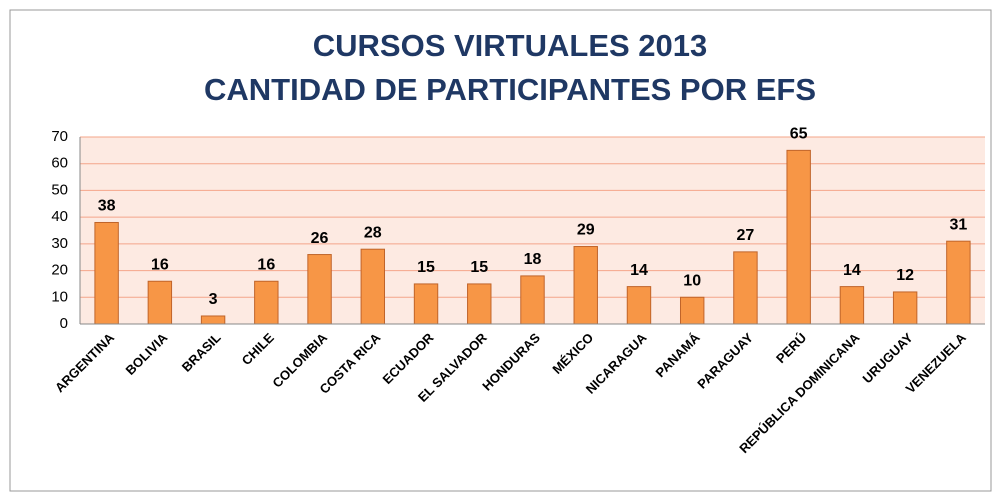 The height and width of the screenshot is (501, 1002). Describe the element at coordinates (905, 275) in the screenshot. I see `data-label: 12` at that location.